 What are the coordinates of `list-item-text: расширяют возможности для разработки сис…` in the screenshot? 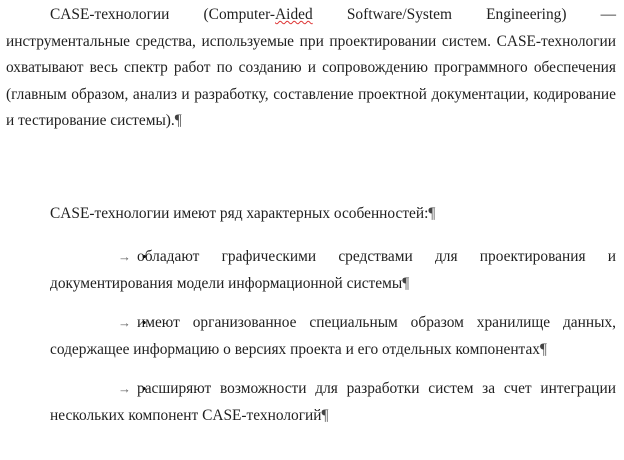 It's located at (333, 402).